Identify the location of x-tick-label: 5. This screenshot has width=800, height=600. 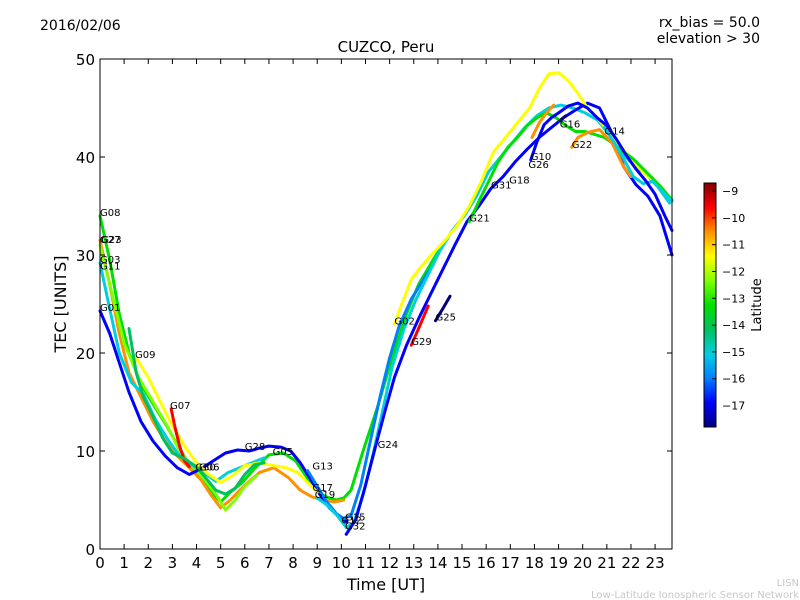
(221, 563).